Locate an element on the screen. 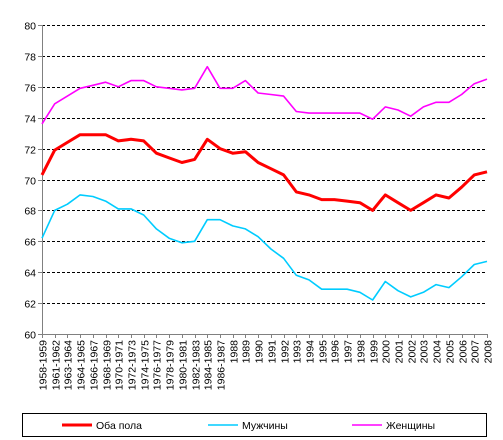 This screenshot has height=440, width=503. x-tick-label: 1995 is located at coordinates (324, 352).